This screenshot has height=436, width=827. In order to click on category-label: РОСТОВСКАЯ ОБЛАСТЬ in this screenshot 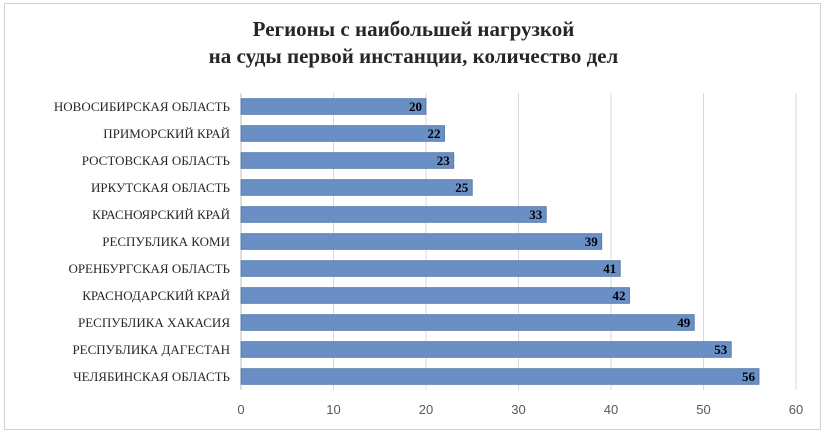, I will do `click(156, 160)`.